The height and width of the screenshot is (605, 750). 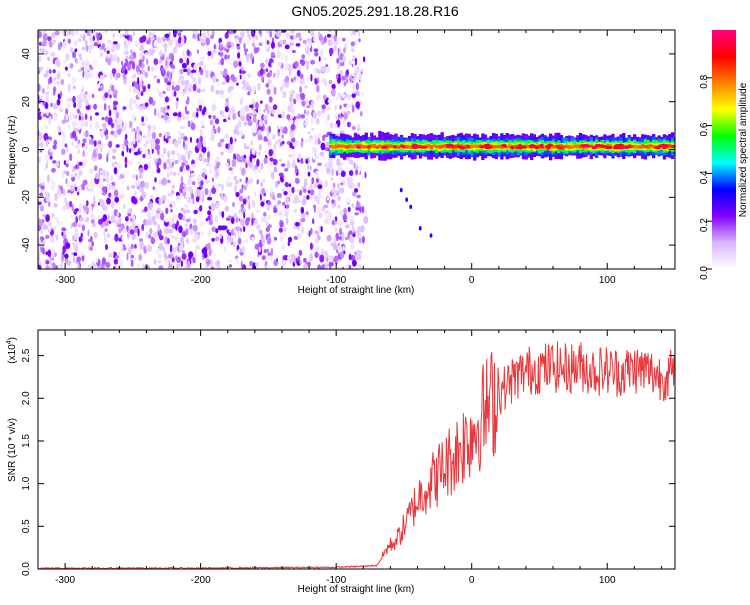 What do you see at coordinates (472, 280) in the screenshot?
I see `spectrogram-xtick-label: 0` at bounding box center [472, 280].